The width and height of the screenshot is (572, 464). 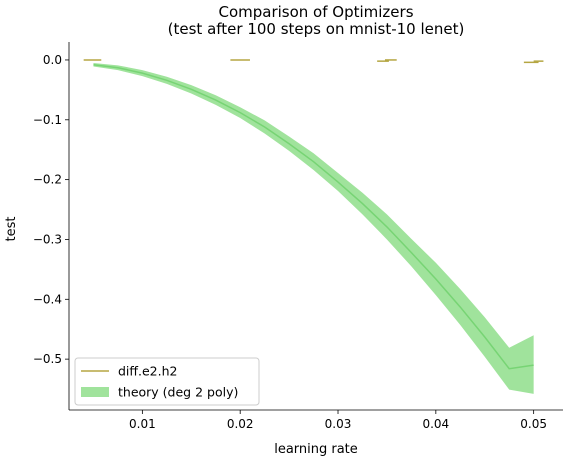 What do you see at coordinates (142, 424) in the screenshot?
I see `x-tick-label: 0.01` at bounding box center [142, 424].